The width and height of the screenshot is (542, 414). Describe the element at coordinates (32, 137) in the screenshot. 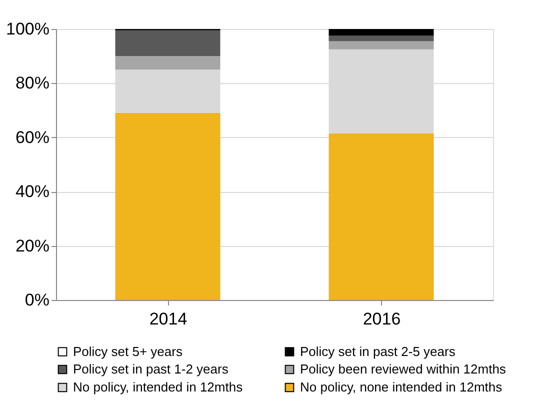

I see `y-tick-label: 60%` at that location.